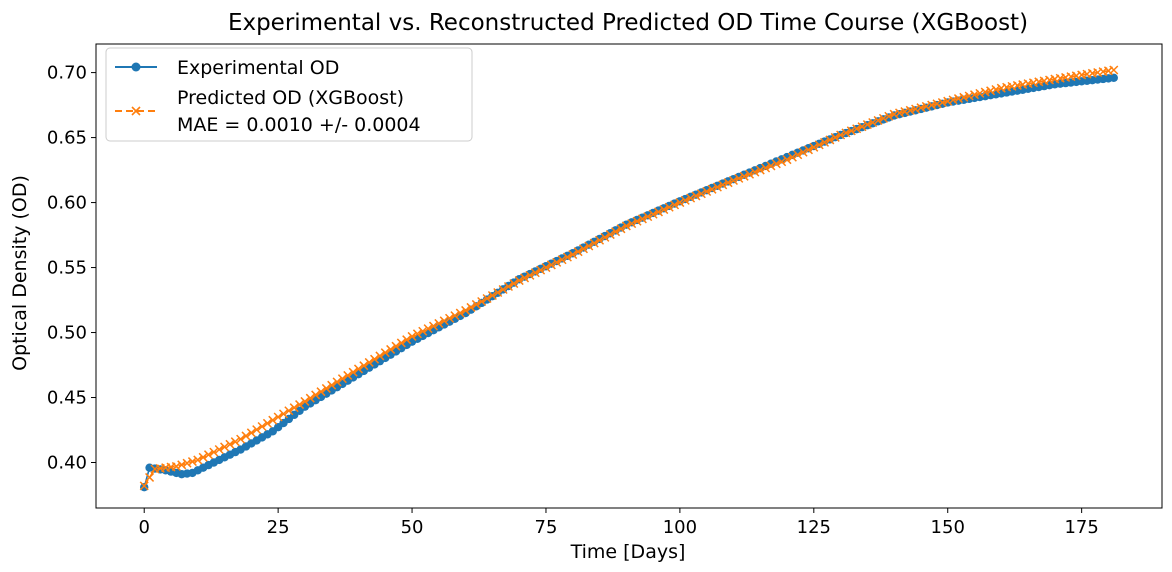 This screenshot has width=1172, height=572. Describe the element at coordinates (948, 527) in the screenshot. I see `x-tick-label: 150` at that location.